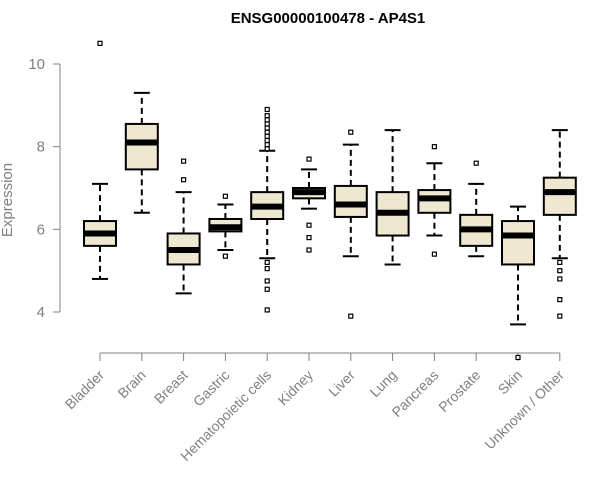 Image resolution: width=600 pixels, height=500 pixels. What do you see at coordinates (171, 387) in the screenshot?
I see `x-tick-label: Breast` at bounding box center [171, 387].